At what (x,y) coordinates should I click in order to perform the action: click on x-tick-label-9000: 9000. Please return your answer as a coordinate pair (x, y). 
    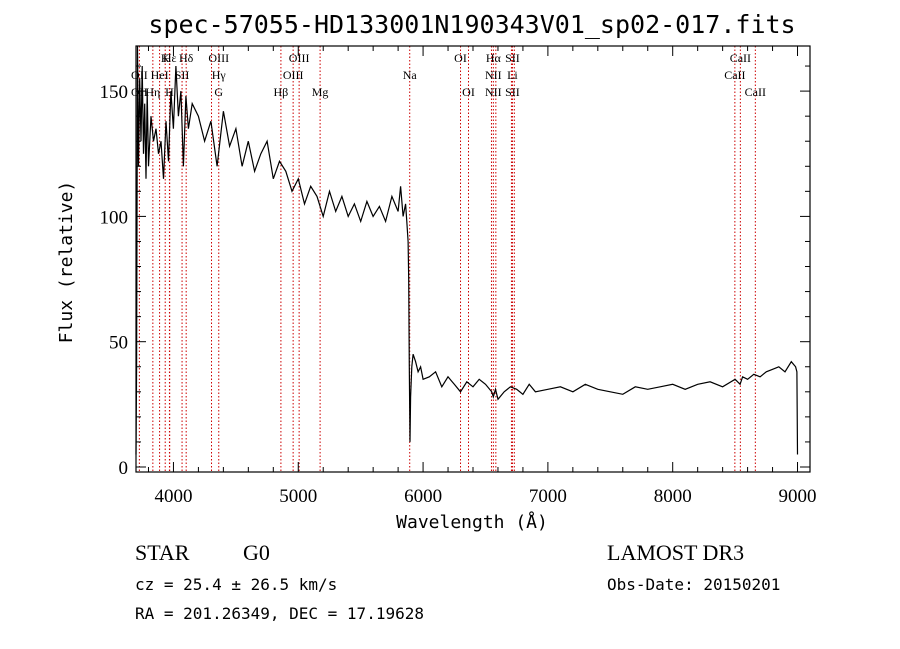
    Looking at the image, I should click on (798, 496).